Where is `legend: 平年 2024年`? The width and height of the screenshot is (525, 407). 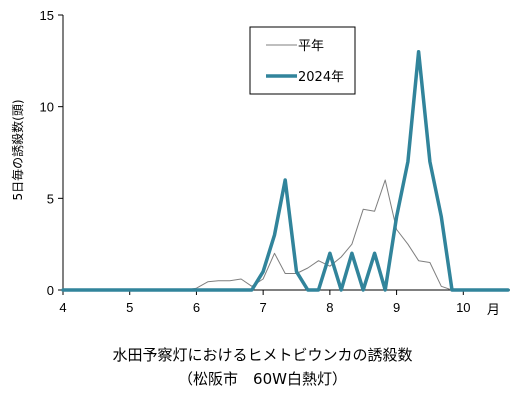
legend: 平年 2024年 is located at coordinates (302, 60).